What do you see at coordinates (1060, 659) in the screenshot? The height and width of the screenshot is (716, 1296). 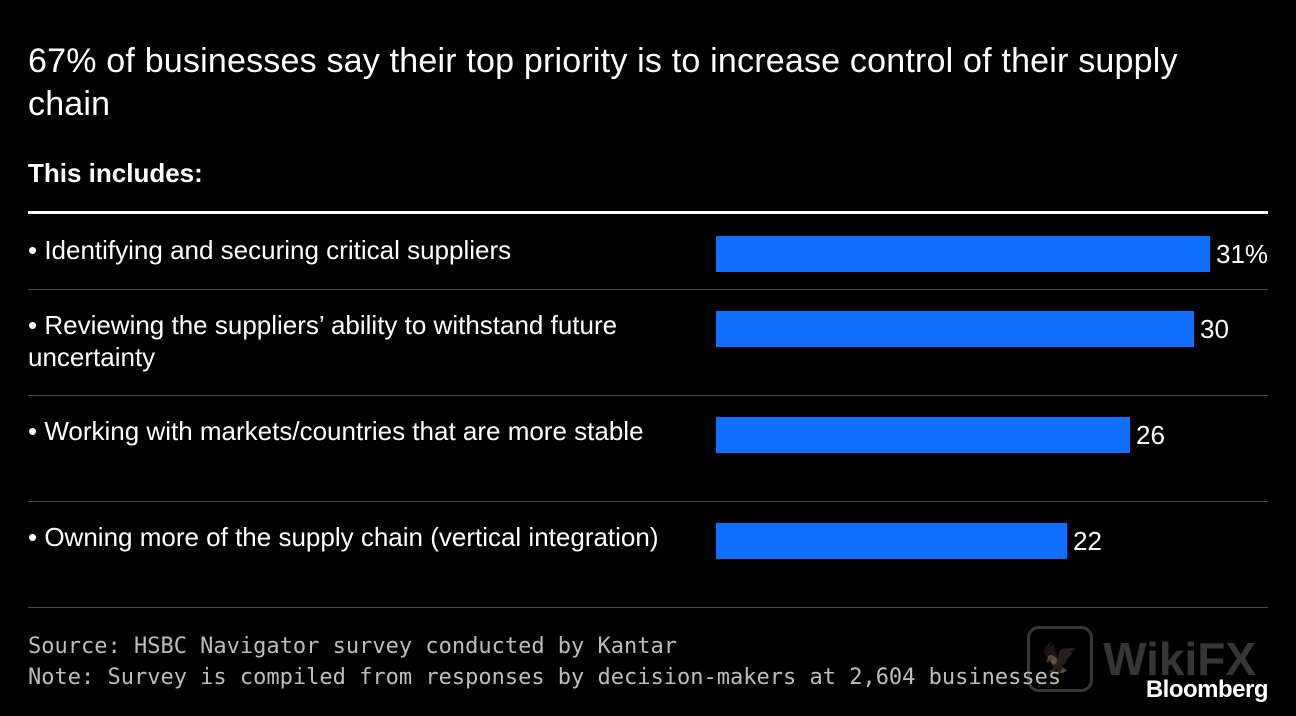 I see `eagle-icon: 🦅` at bounding box center [1060, 659].